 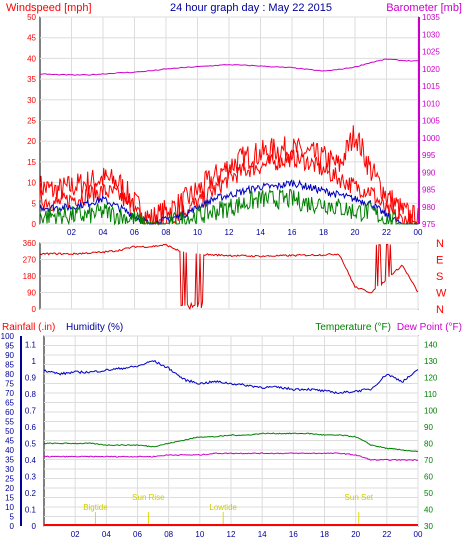 I want to click on windspeed-tick: 0, so click(x=34, y=224).